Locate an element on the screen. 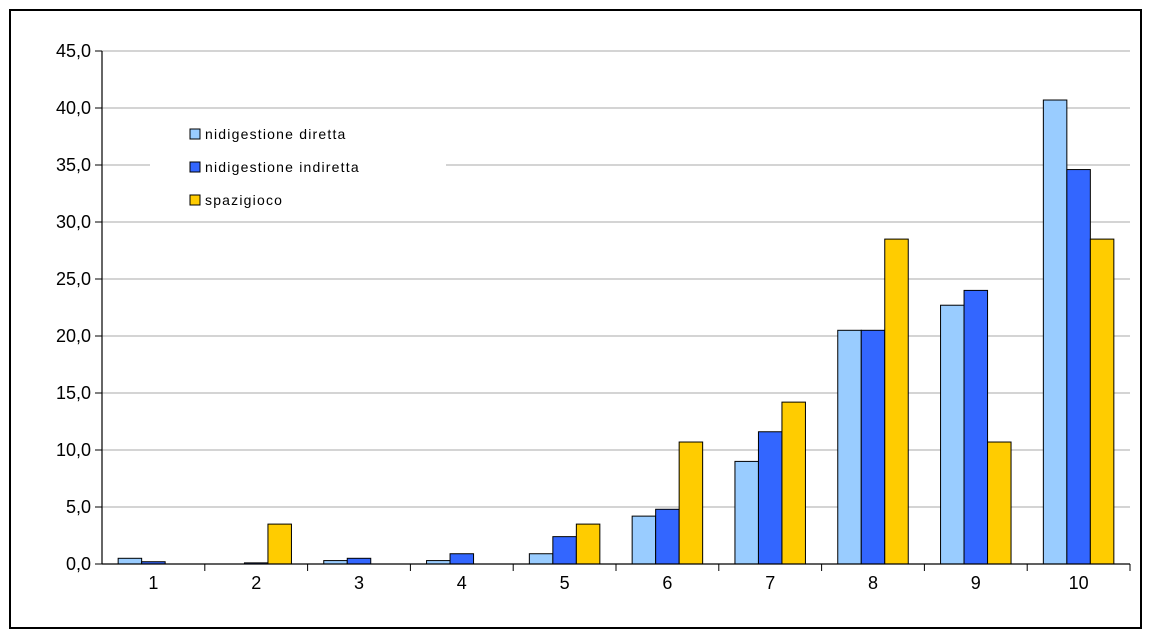 The image size is (1153, 632). x-tick-label: 9 is located at coordinates (976, 583).